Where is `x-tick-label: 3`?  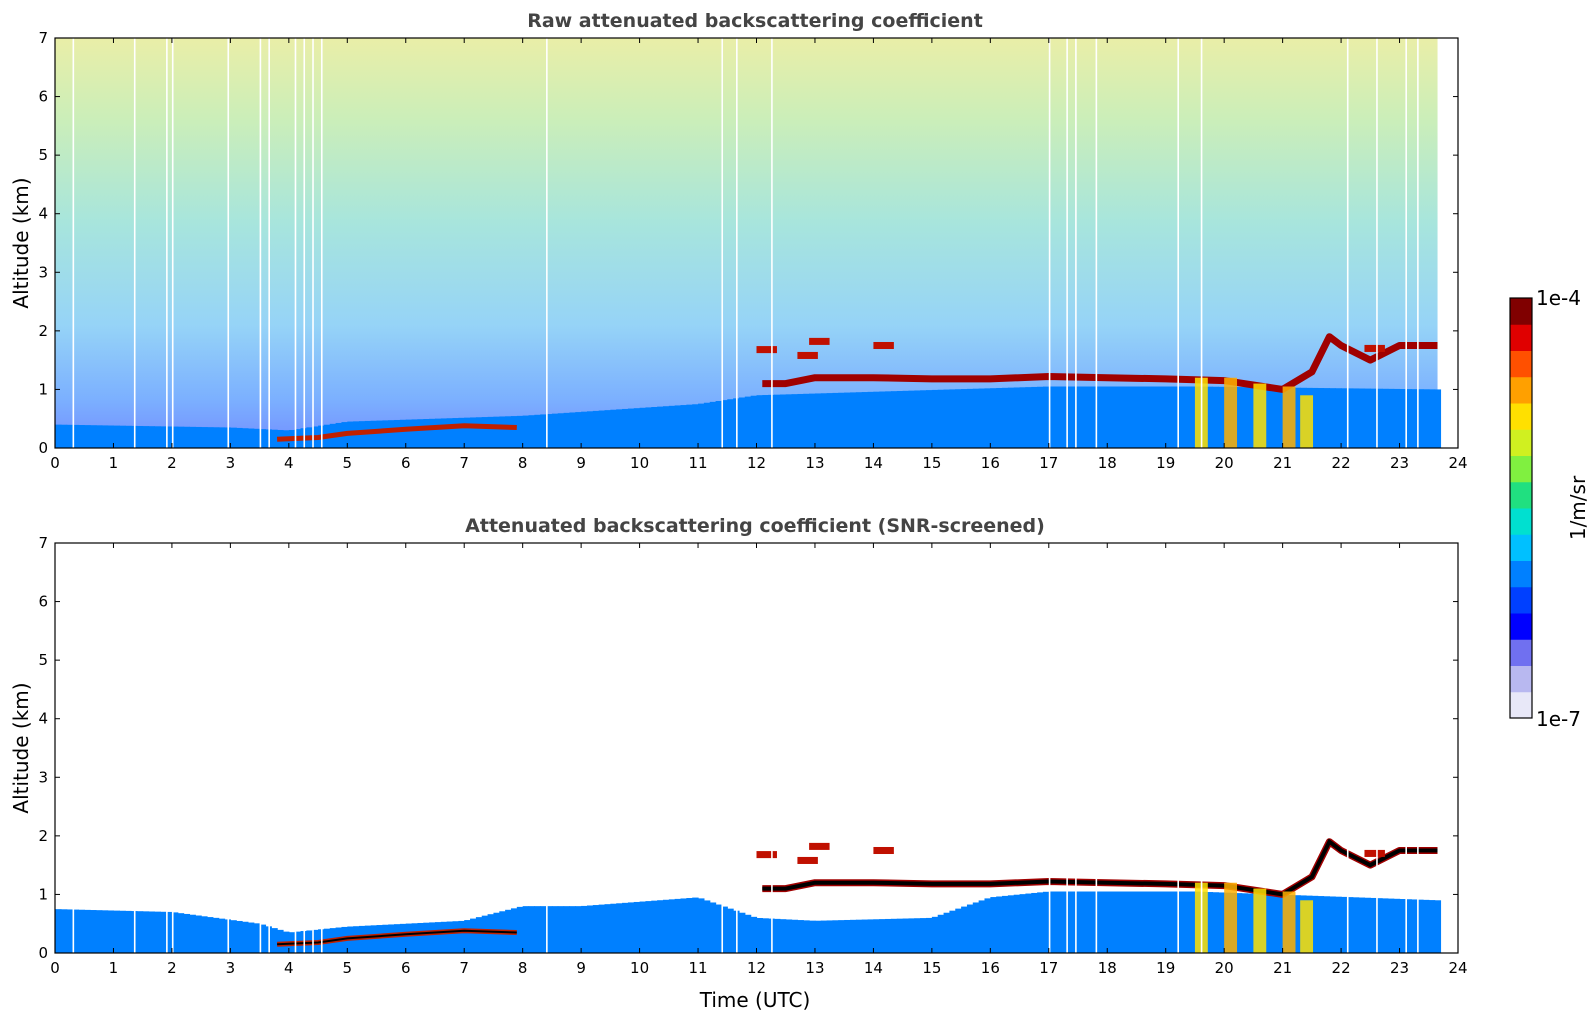
x-tick-label: 3 is located at coordinates (231, 463).